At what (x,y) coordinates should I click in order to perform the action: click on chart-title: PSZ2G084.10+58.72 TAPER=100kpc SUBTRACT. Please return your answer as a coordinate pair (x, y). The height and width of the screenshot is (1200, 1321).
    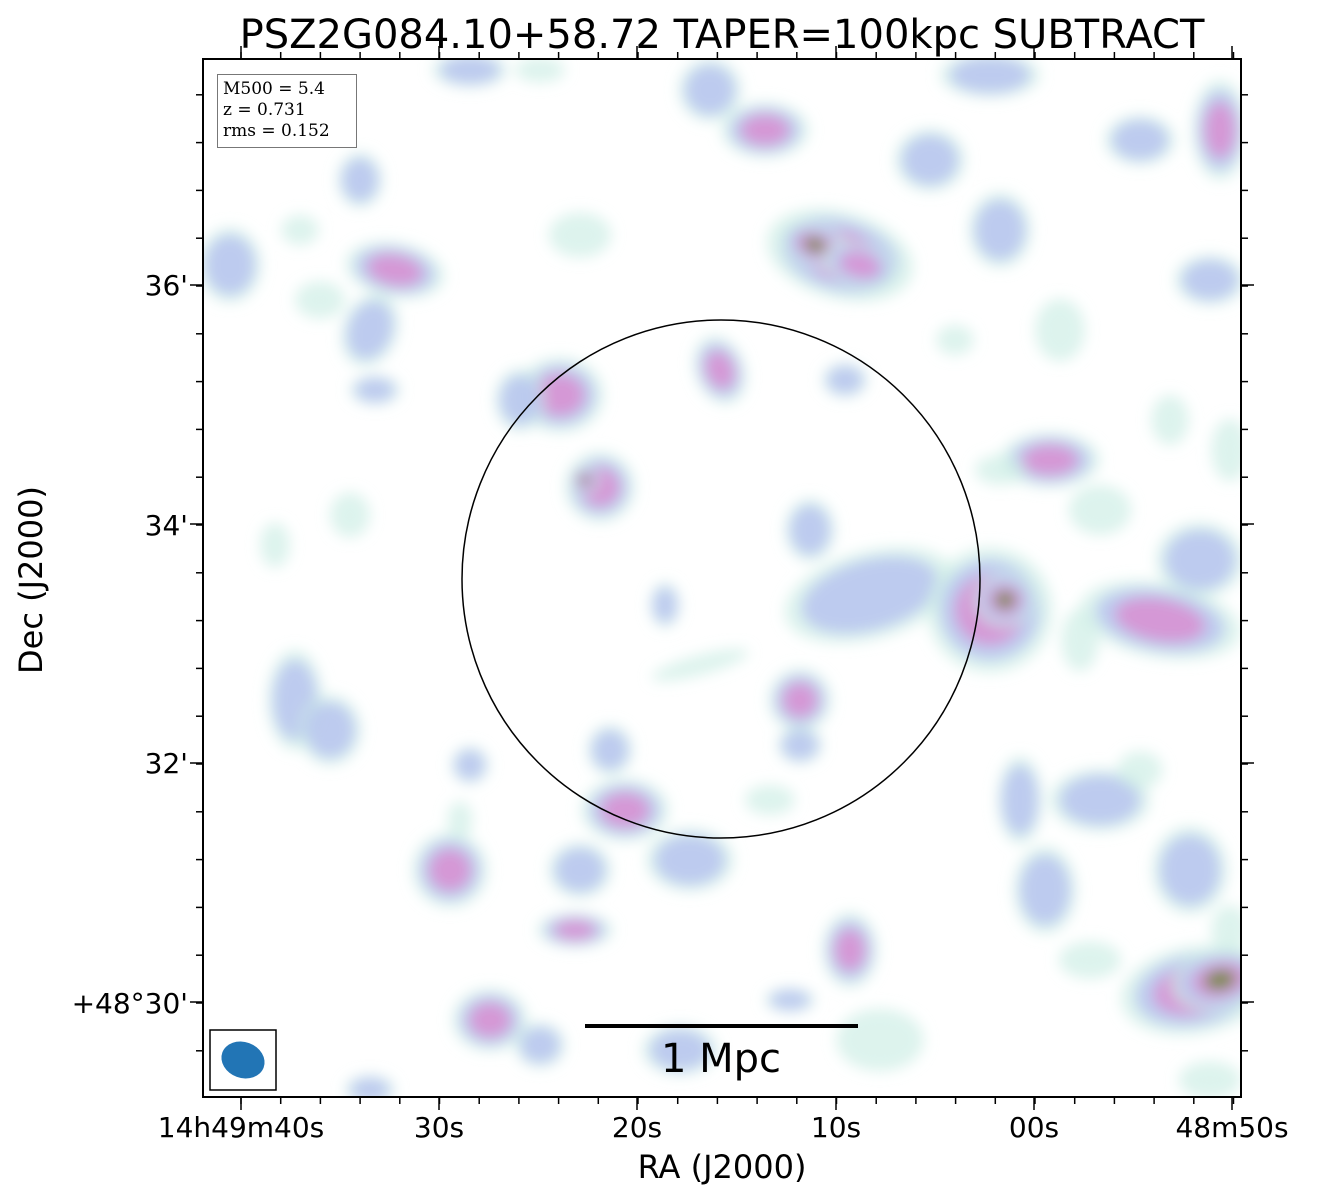
    Looking at the image, I should click on (722, 35).